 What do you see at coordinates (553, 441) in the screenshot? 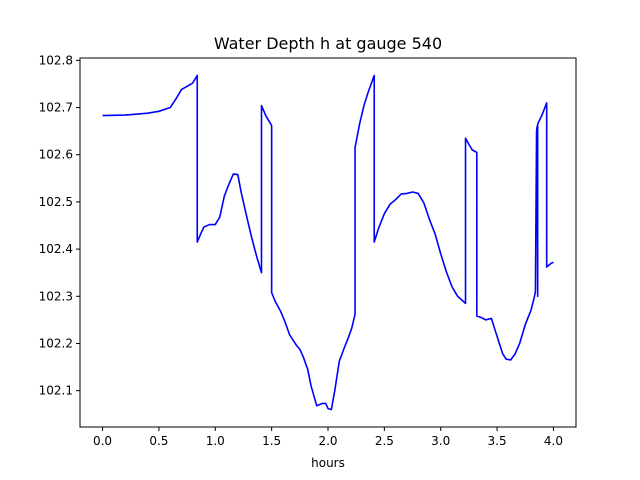
I see `x-tick-label: 4.0` at bounding box center [553, 441].